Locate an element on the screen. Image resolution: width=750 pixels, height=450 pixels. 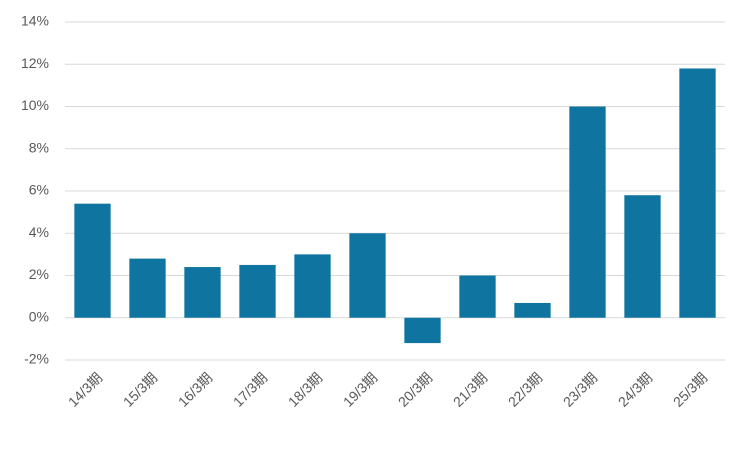
y-tick-label: 2% is located at coordinates (39, 274).